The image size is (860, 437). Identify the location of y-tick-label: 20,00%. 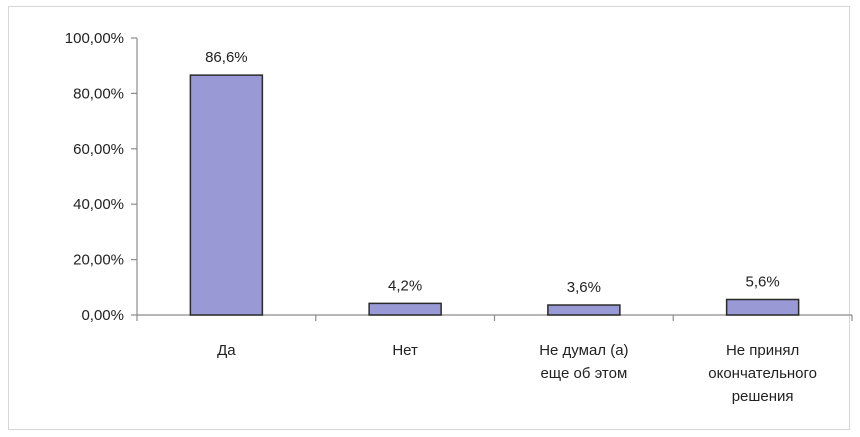
(98, 260).